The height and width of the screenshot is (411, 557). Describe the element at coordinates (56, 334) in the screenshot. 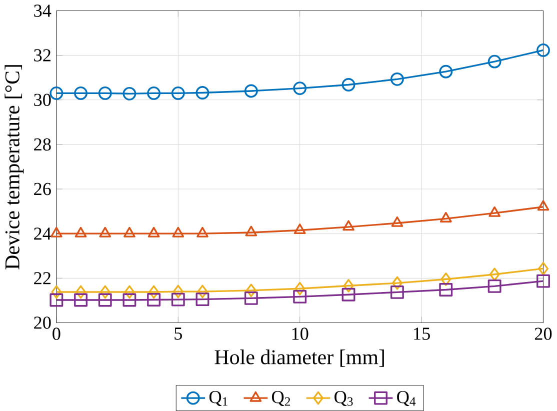

I see `x-tick-label: 0` at that location.